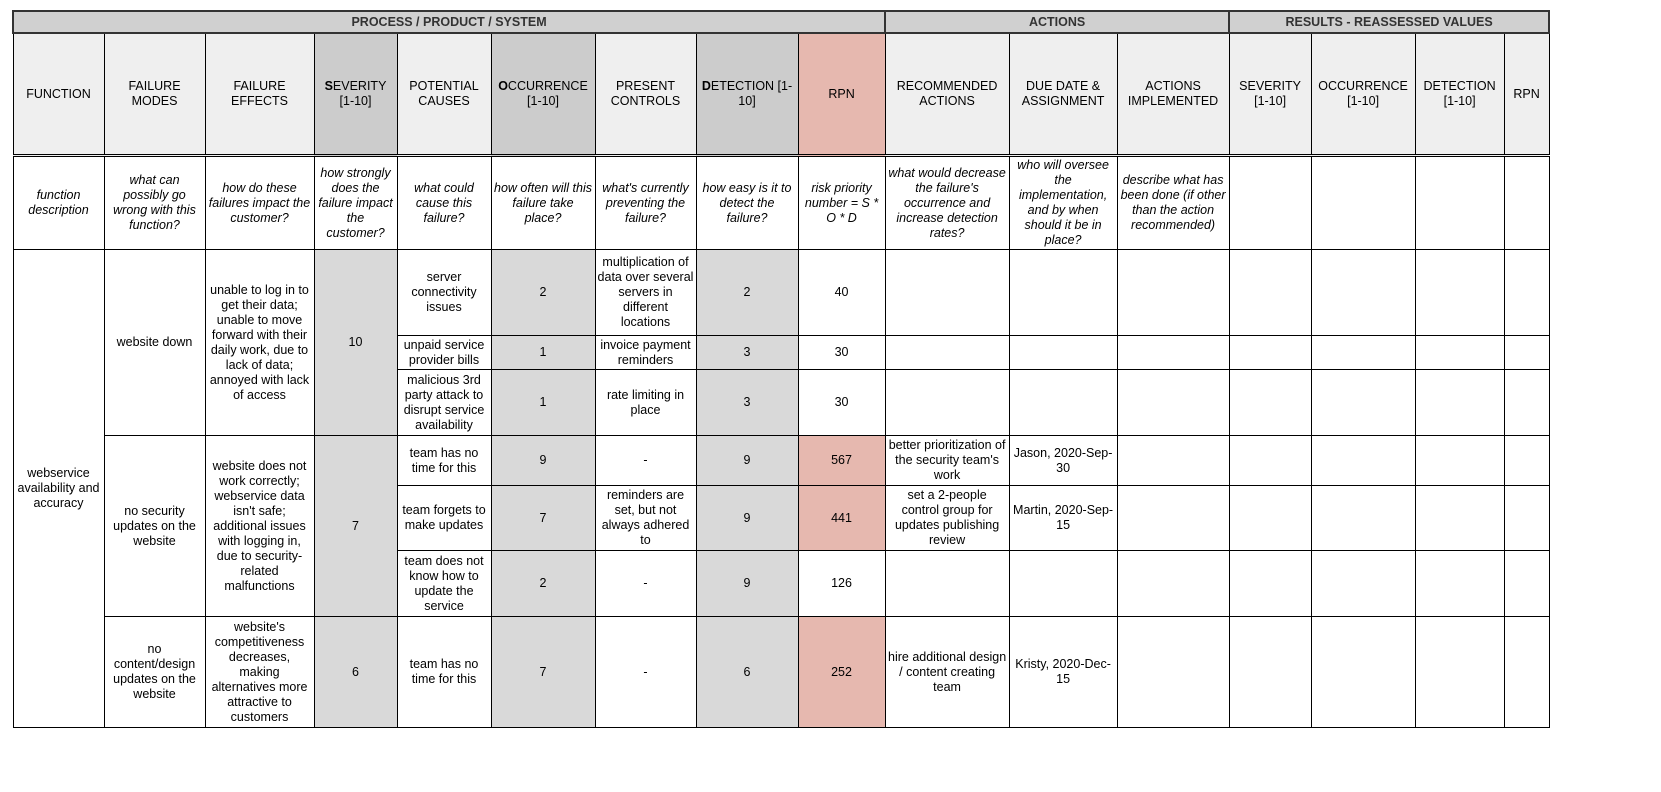 The width and height of the screenshot is (1661, 792). I want to click on column-header-lead-letter: O, so click(503, 86).